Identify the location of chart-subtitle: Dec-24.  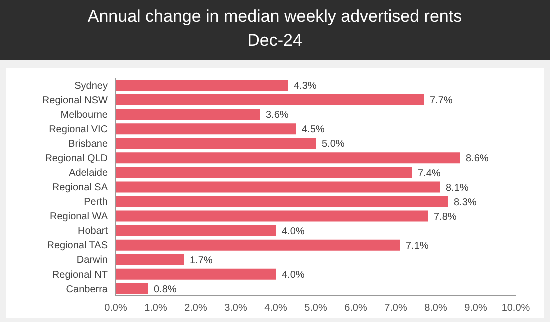
(275, 41).